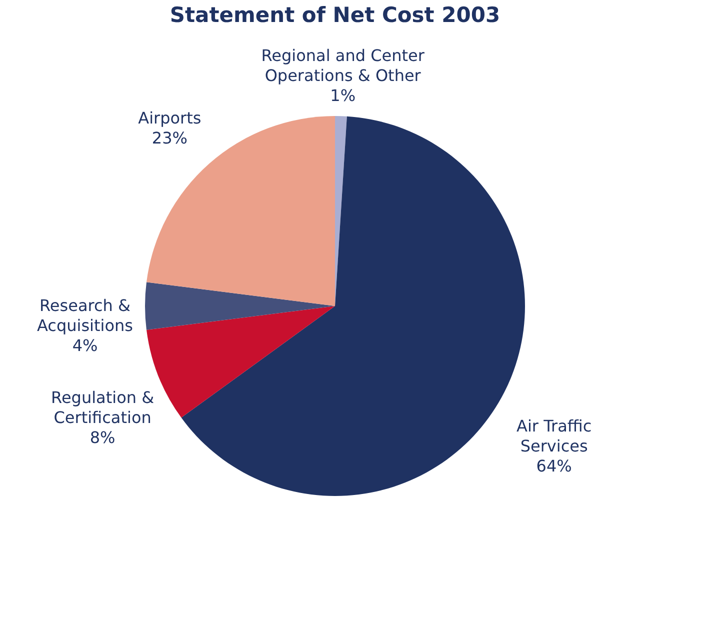 This screenshot has width=724, height=628. I want to click on slice-label: Regulation & Certification, so click(102, 408).